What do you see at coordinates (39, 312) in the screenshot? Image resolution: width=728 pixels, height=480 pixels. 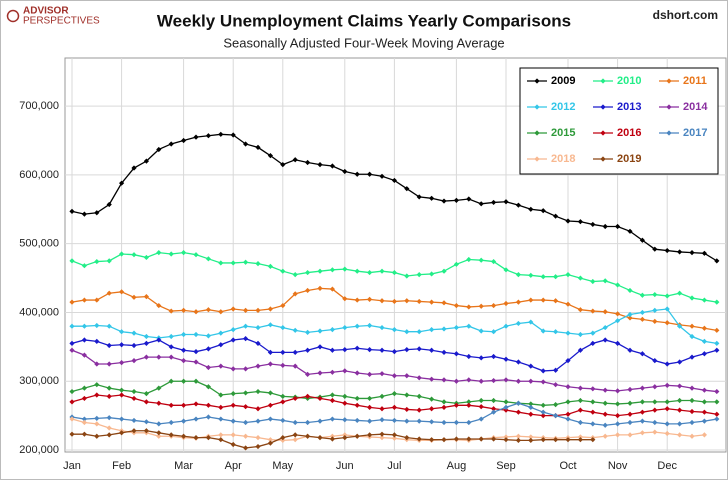 I see `y-tick-label: 400,000` at bounding box center [39, 312].